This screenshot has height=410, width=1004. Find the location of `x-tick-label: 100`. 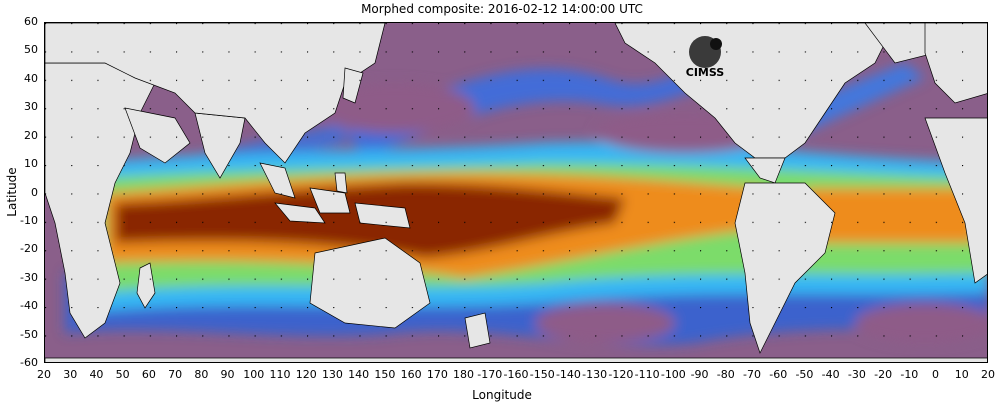

x-tick-label: 100 is located at coordinates (254, 374).